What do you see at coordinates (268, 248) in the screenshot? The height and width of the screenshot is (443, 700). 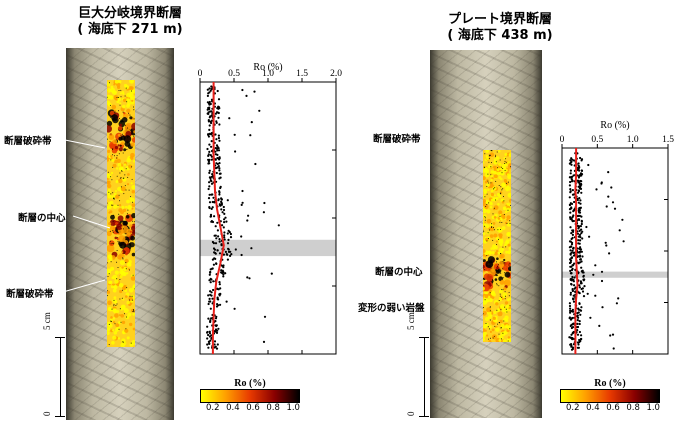 I see `fault-zone-band` at bounding box center [268, 248].